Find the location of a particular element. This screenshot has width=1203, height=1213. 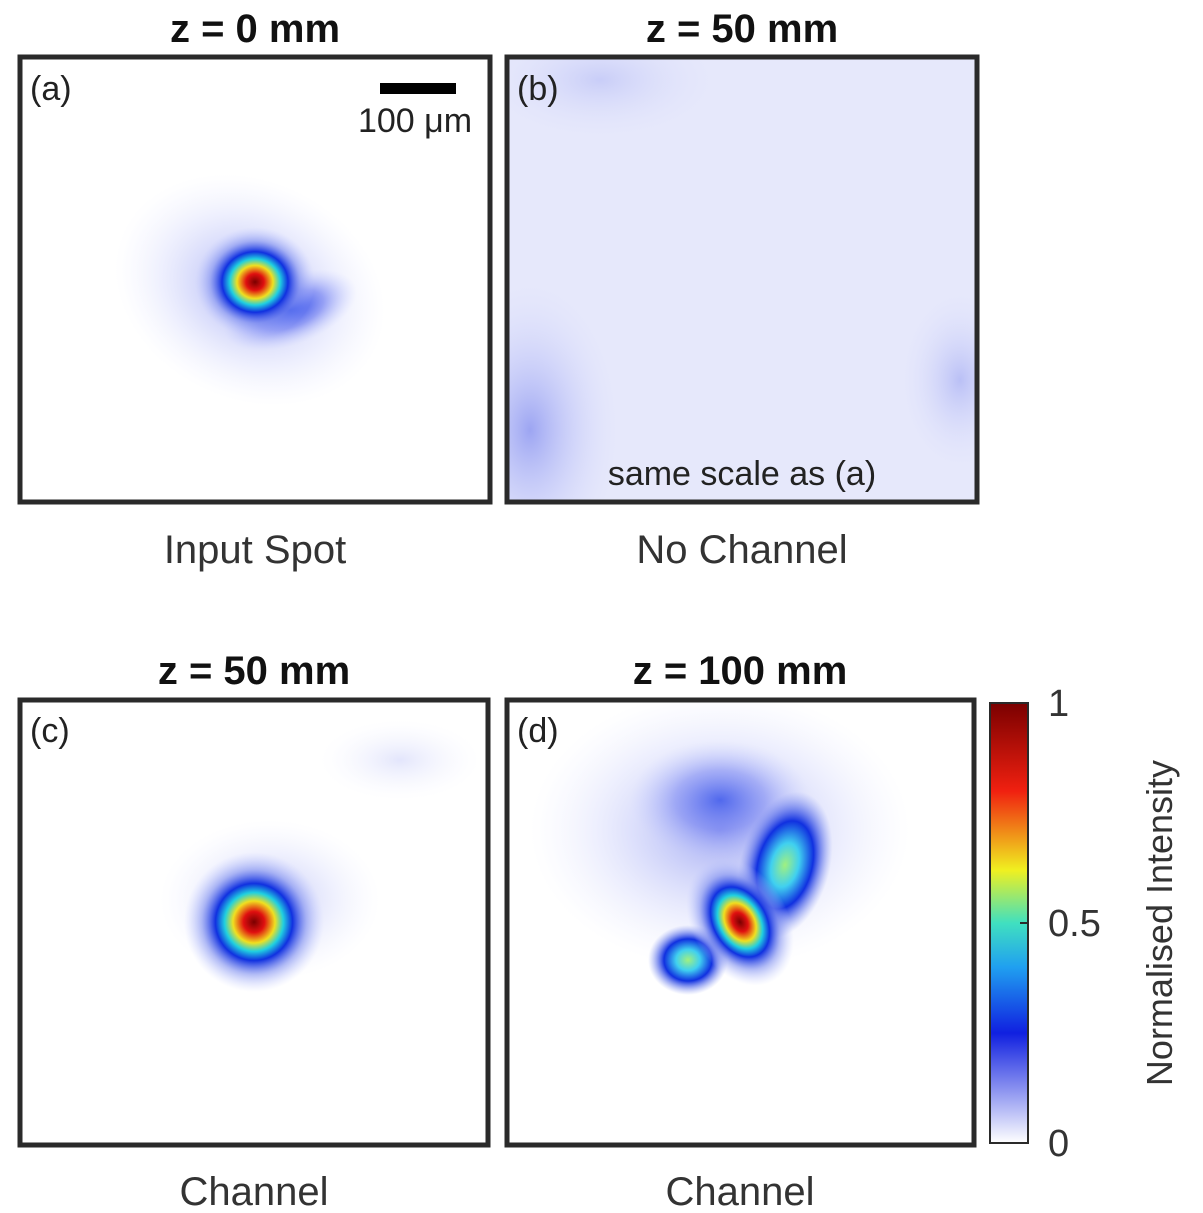

panel-letter: (c) is located at coordinates (50, 731).